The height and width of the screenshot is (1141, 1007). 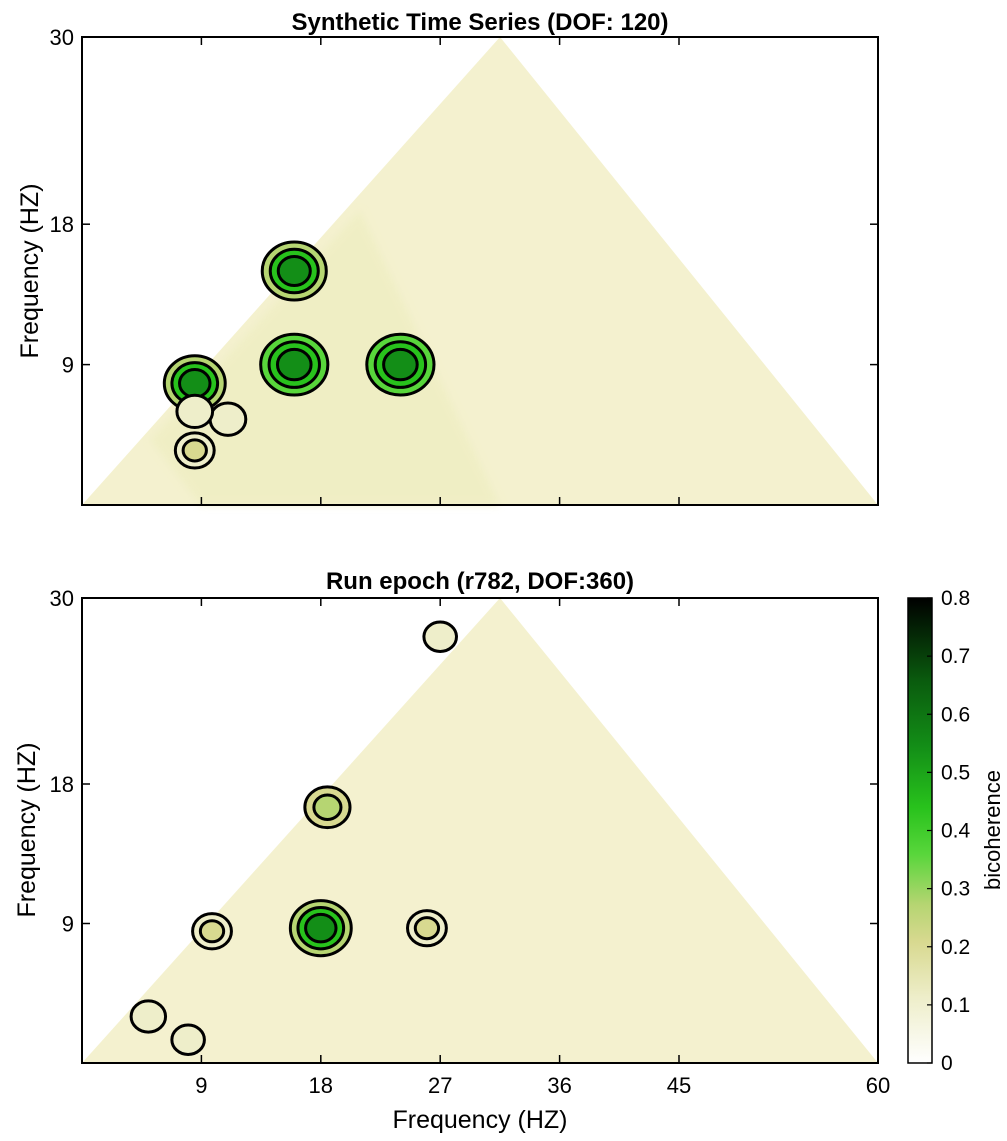 I want to click on colorbar-tick-label: 0.2, so click(x=955, y=947).